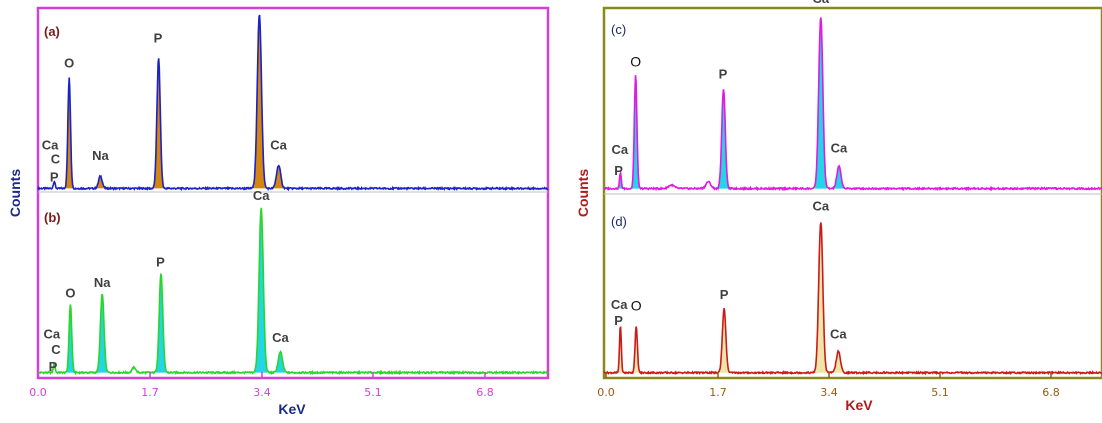 This screenshot has width=1102, height=423. Describe the element at coordinates (618, 29) in the screenshot. I see `panel-tag: (c)` at that location.